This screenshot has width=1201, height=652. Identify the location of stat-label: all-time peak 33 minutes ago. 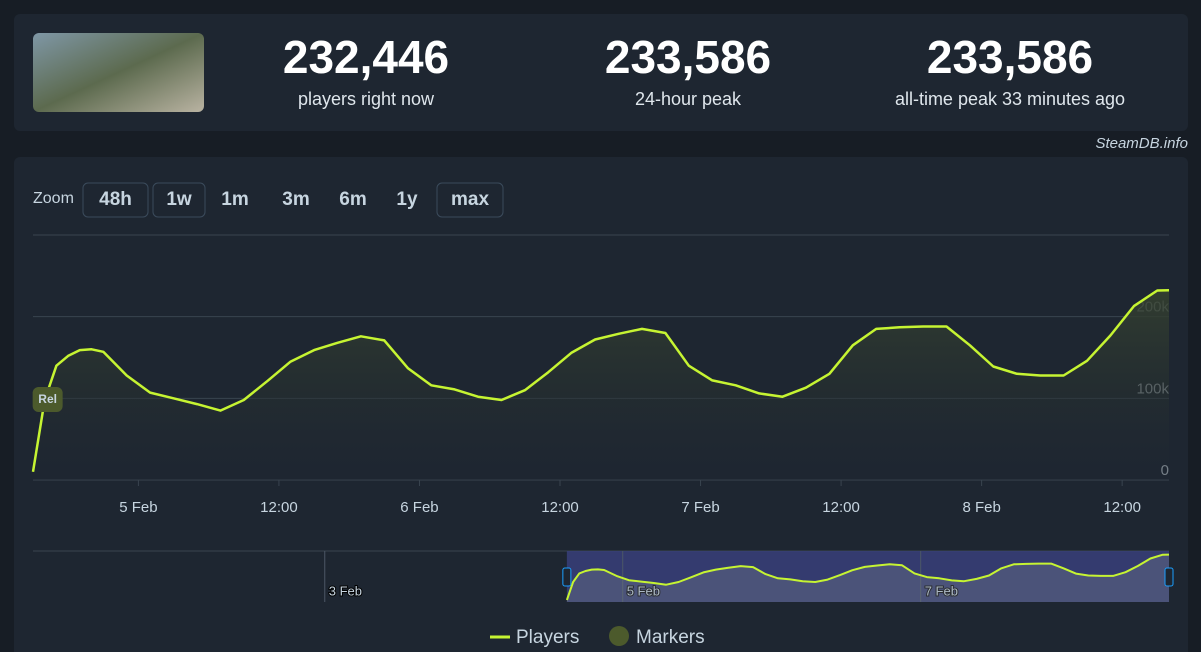
(1010, 99).